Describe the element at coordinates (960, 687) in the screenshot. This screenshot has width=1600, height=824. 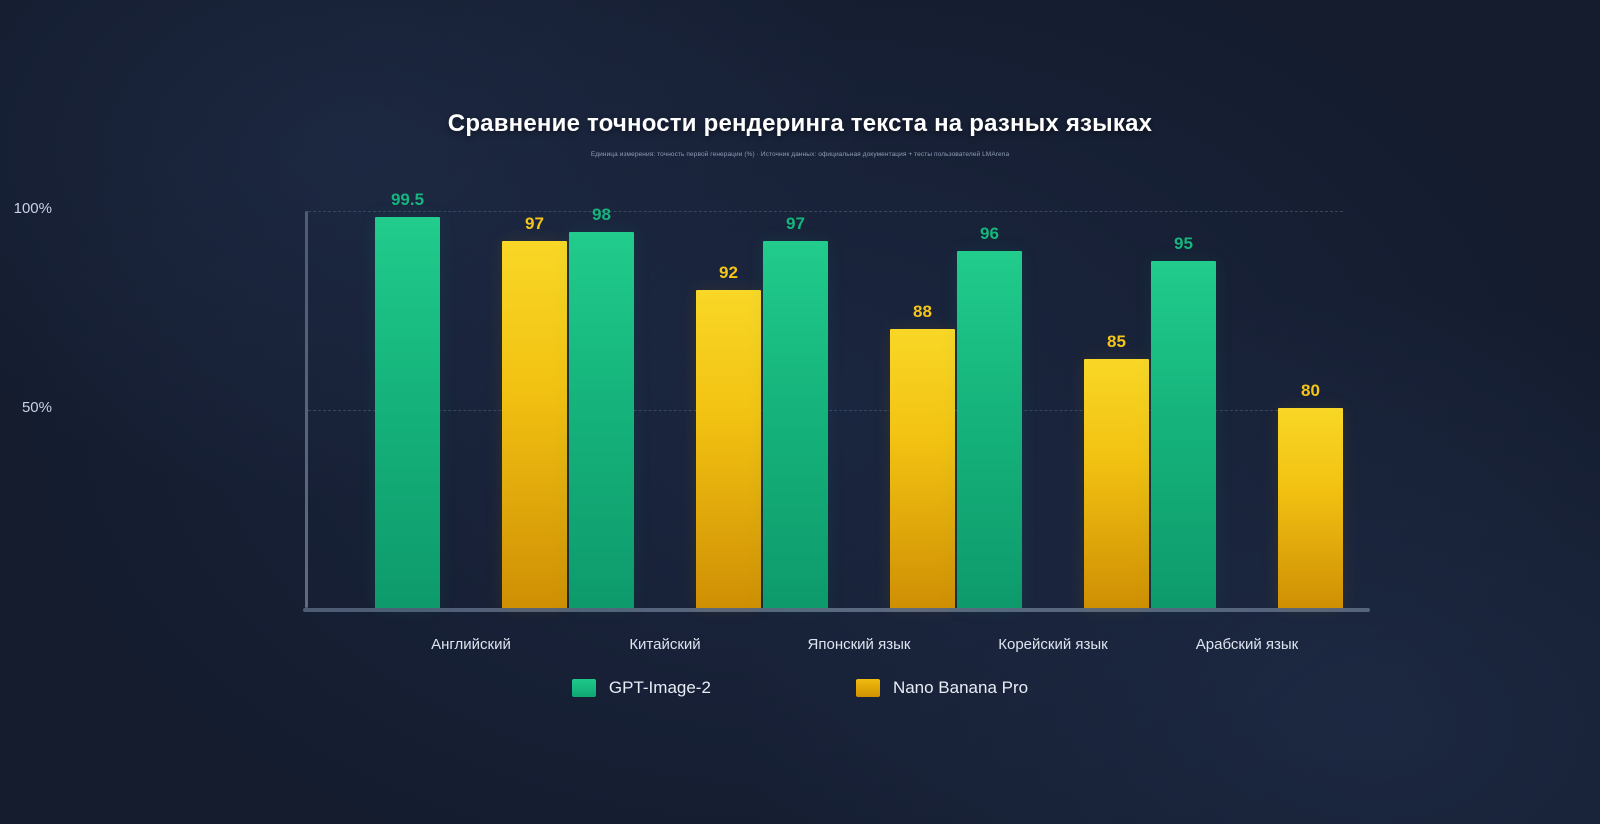
I see `legend-label-series-1: Nano Banana Pro` at that location.